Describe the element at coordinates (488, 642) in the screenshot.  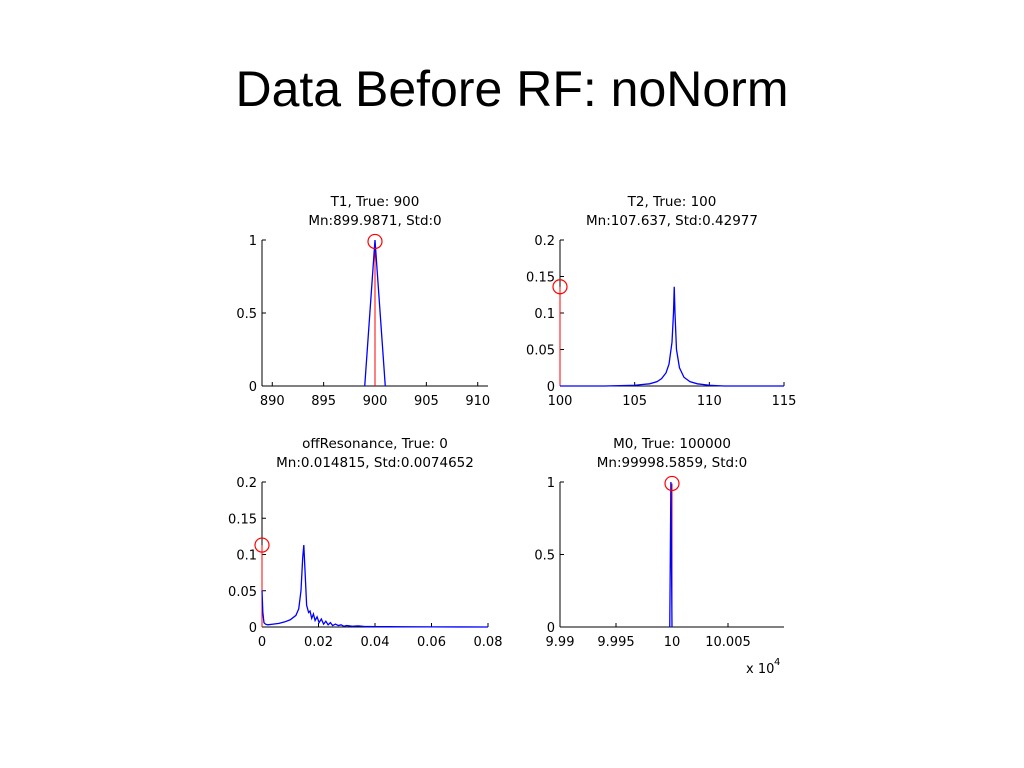
I see `x-tick-label: 0.08` at that location.